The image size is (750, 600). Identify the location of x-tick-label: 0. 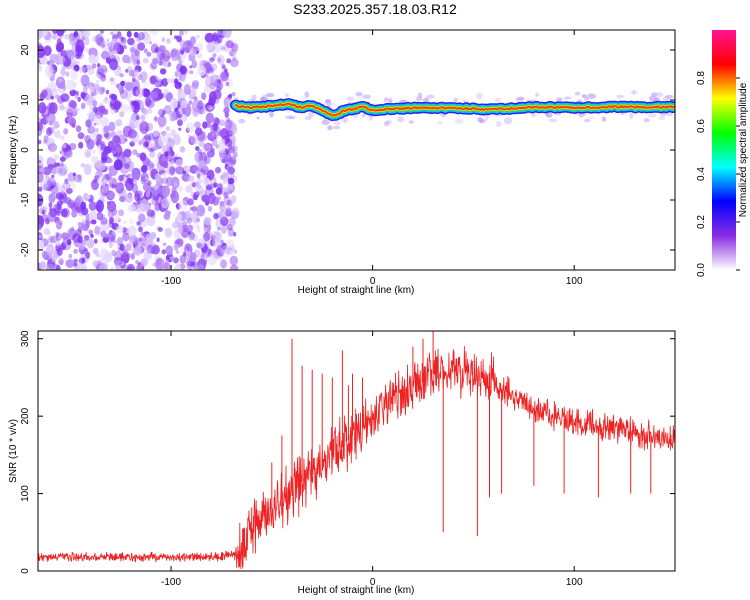
(373, 582).